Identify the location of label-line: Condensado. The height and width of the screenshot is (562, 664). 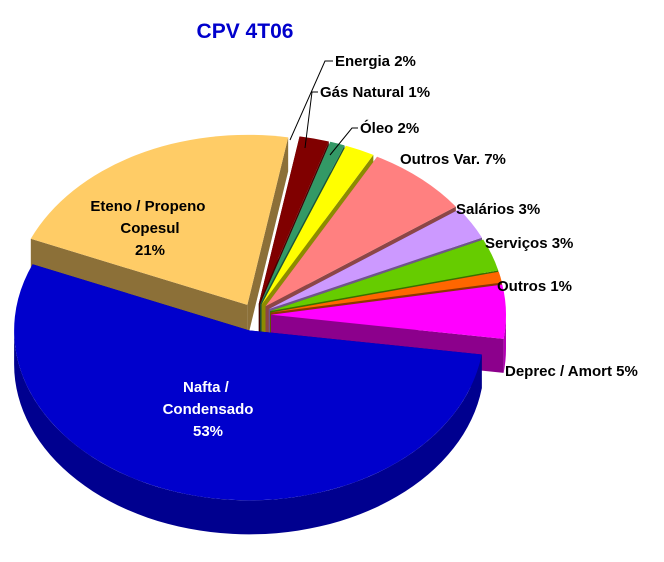
(208, 409).